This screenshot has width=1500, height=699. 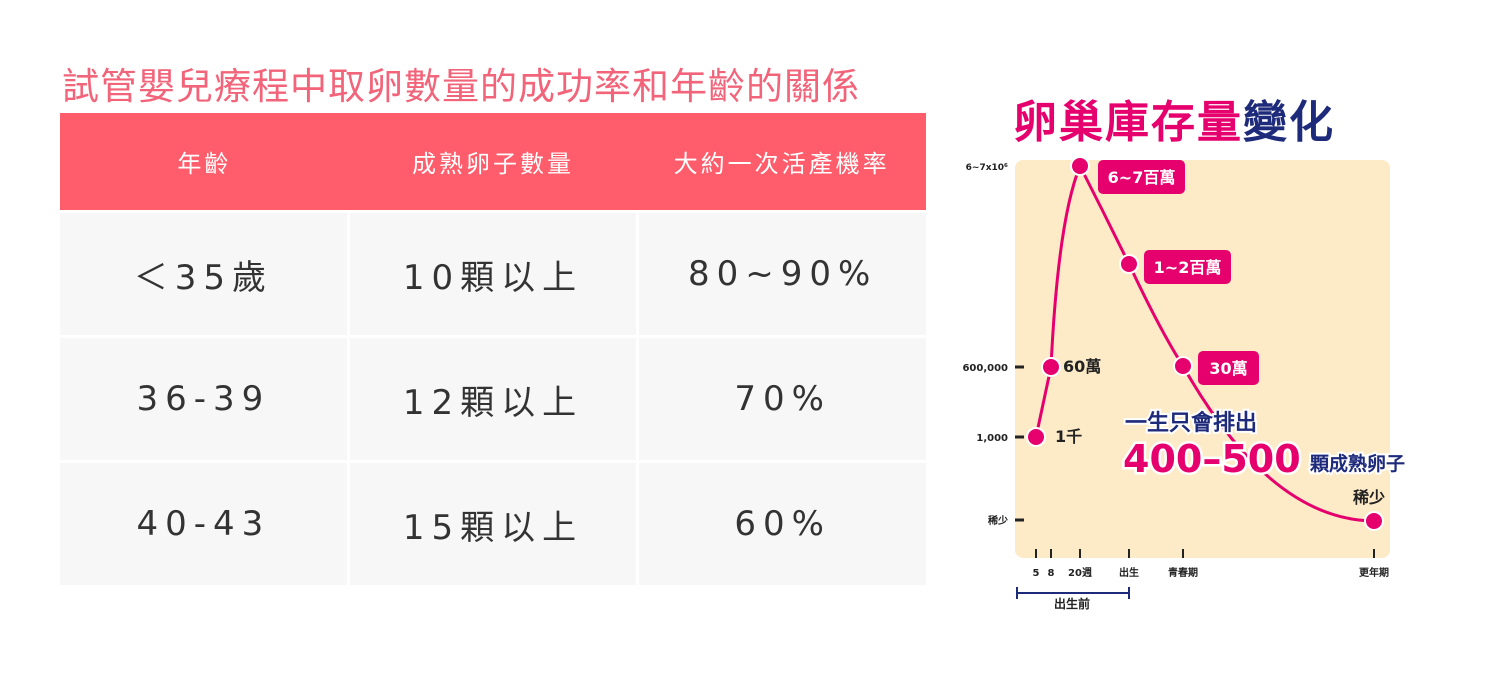 What do you see at coordinates (783, 399) in the screenshot?
I see `cell-rate: 70%` at bounding box center [783, 399].